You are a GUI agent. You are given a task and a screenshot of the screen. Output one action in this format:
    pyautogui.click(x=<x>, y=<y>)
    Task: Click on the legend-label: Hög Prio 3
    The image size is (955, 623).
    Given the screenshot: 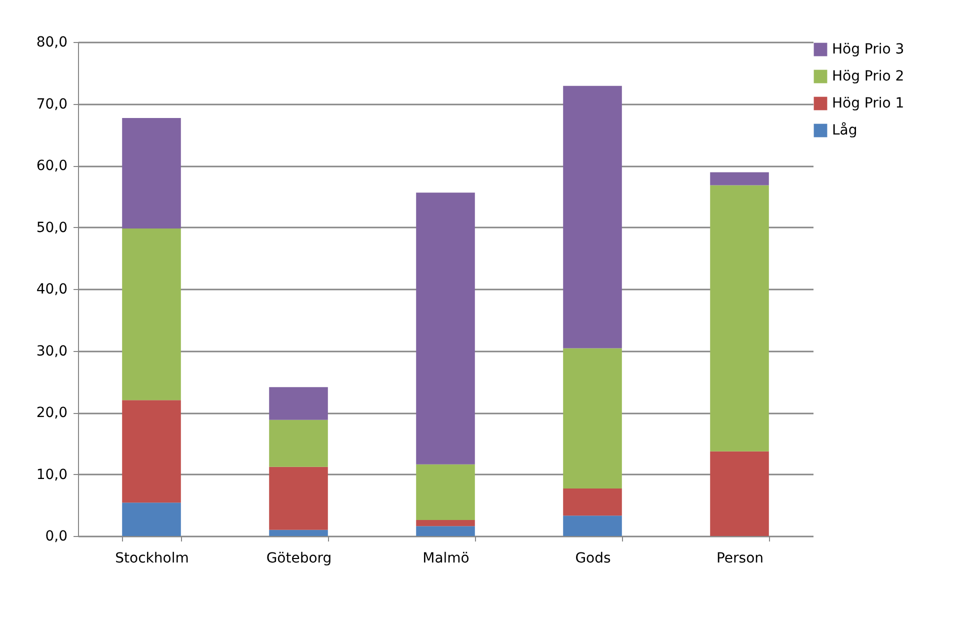 What is the action you would take?
    pyautogui.click(x=868, y=50)
    